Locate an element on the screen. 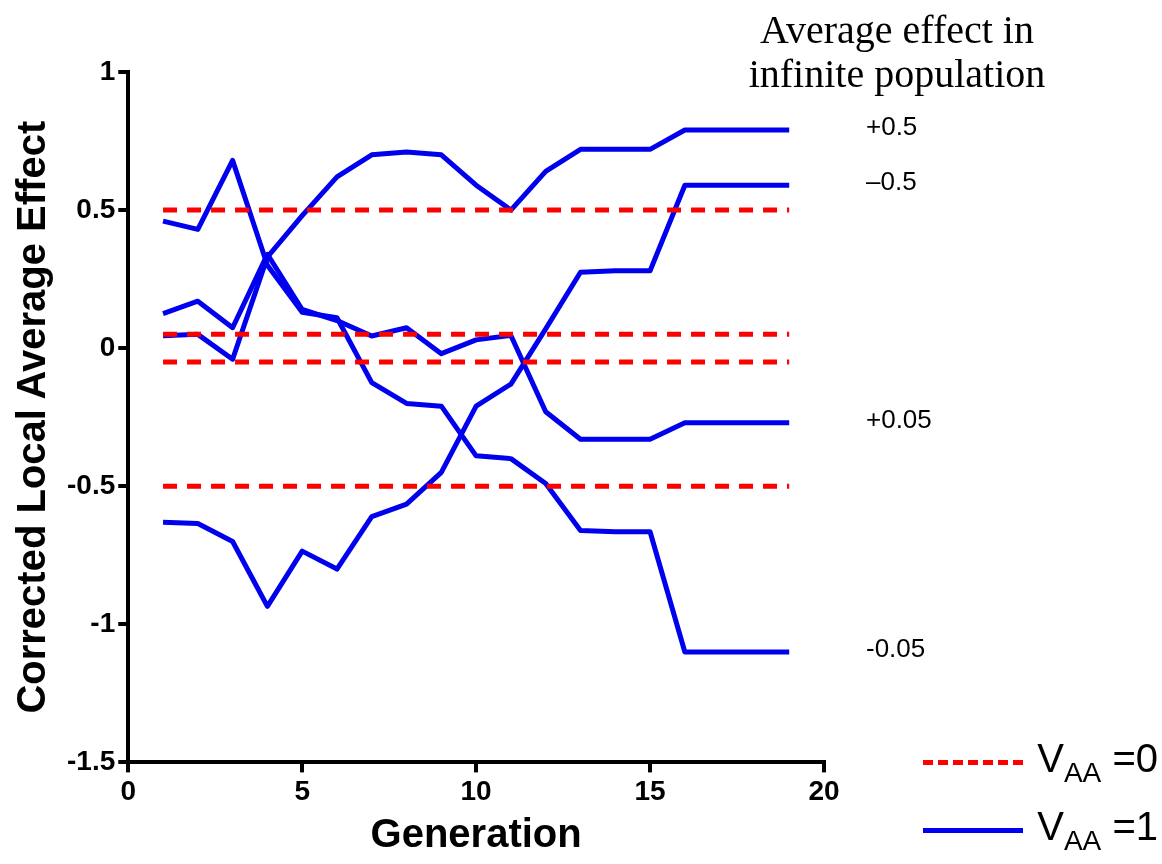  legend-label: V$_{AA}$ =0 is located at coordinates (1097, 762).